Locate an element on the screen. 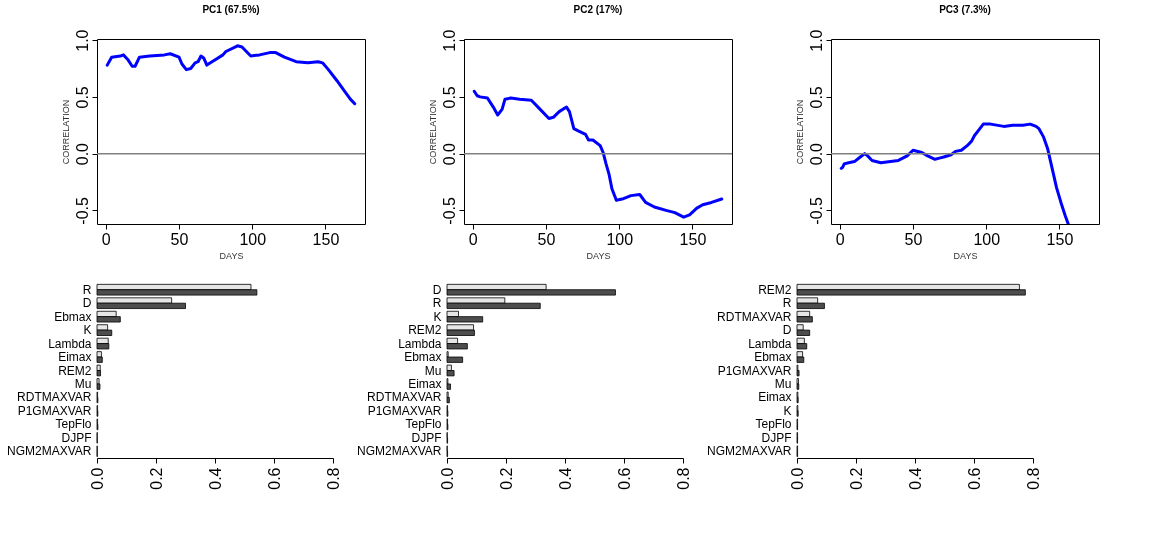  chart-title: PC2 (17%) is located at coordinates (598, 10).